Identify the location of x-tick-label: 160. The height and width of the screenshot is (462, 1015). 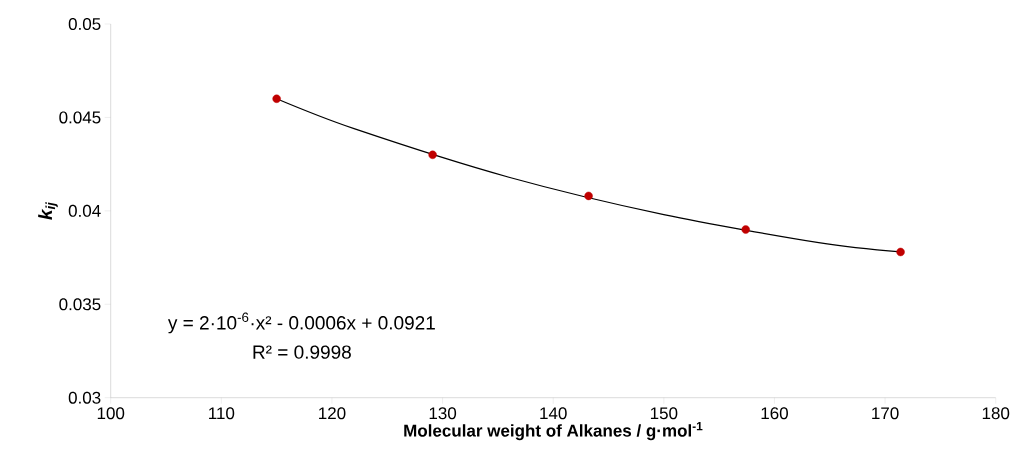
(774, 413).